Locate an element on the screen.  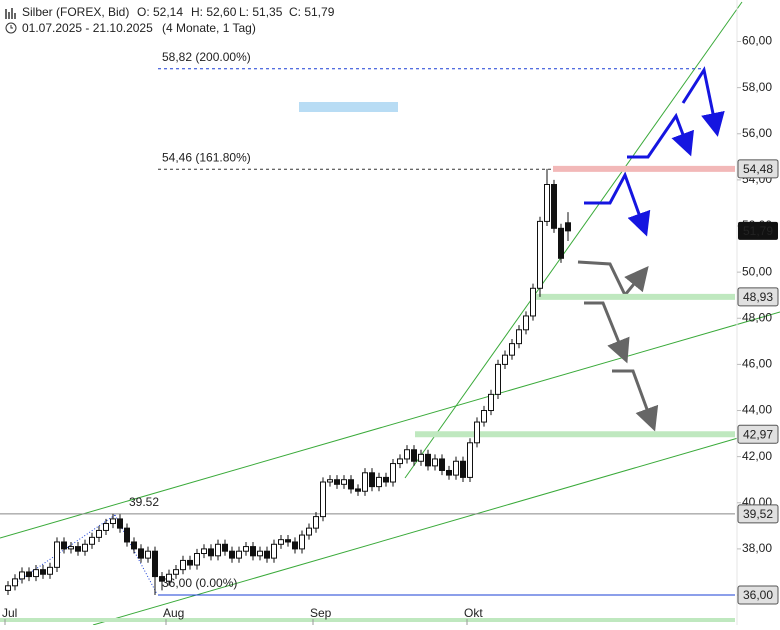
ohlc-open: O: 52,14 is located at coordinates (160, 12).